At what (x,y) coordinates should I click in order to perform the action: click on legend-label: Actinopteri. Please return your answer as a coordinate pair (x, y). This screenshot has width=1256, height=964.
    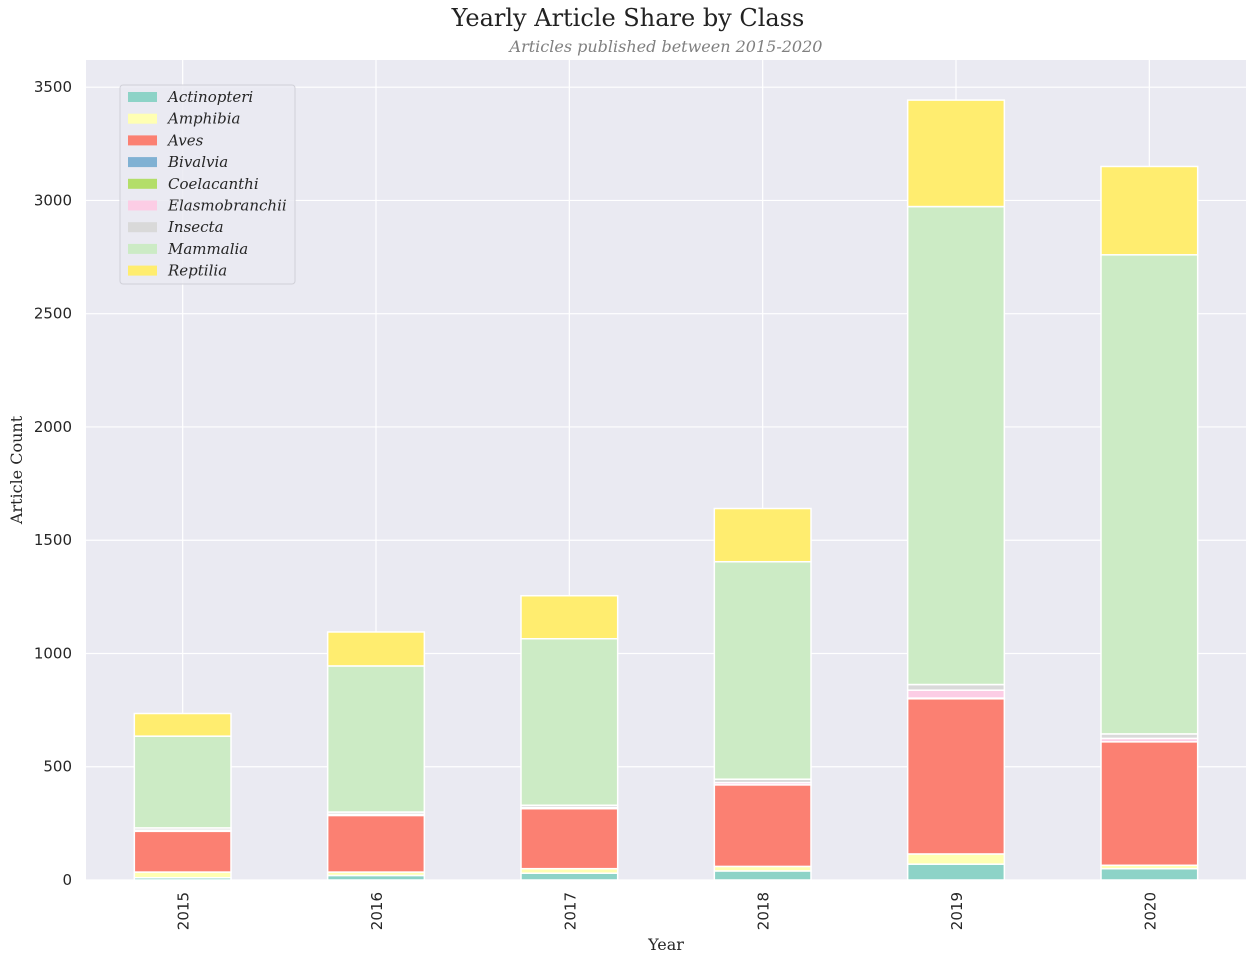
    Looking at the image, I should click on (209, 97).